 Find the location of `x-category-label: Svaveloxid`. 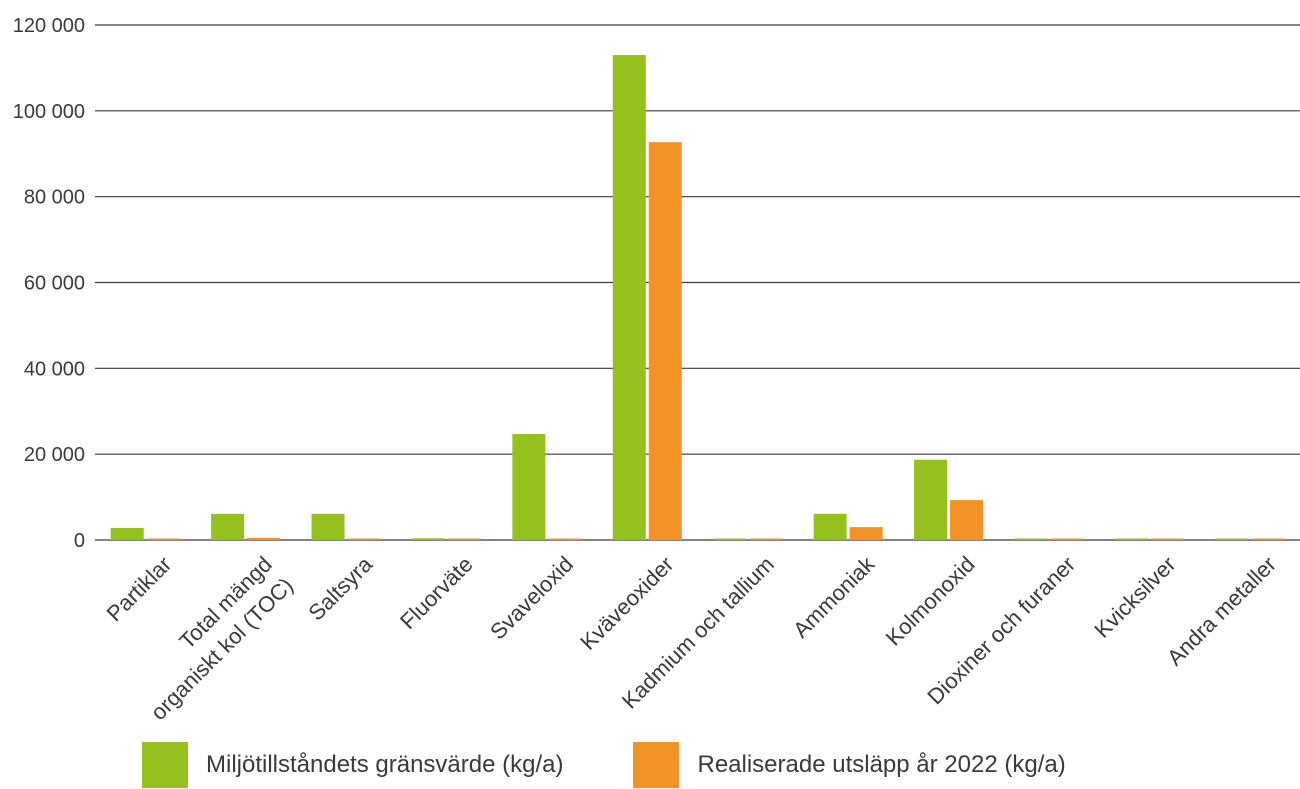

x-category-label: Svaveloxid is located at coordinates (531, 598).